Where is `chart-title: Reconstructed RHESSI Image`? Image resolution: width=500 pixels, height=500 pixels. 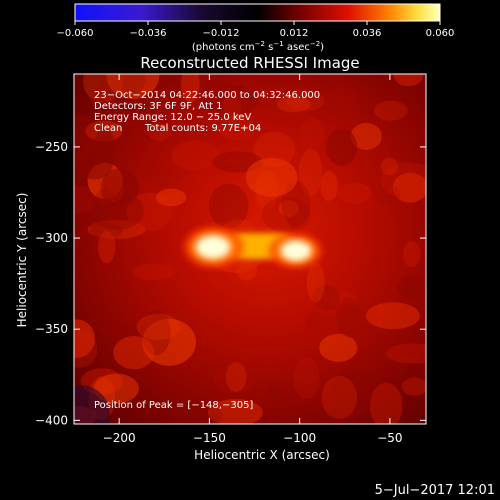 chart-title: Reconstructed RHESSI Image is located at coordinates (249, 63).